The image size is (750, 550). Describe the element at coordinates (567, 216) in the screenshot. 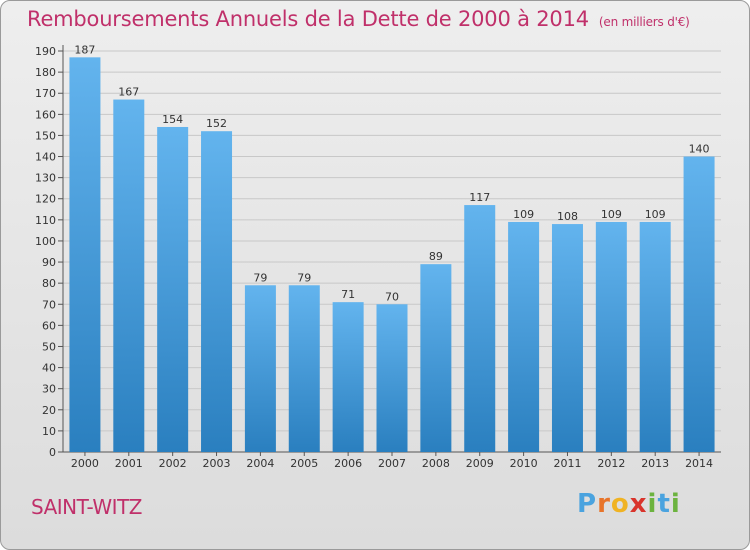

I see `bar-value-label: 108` at that location.